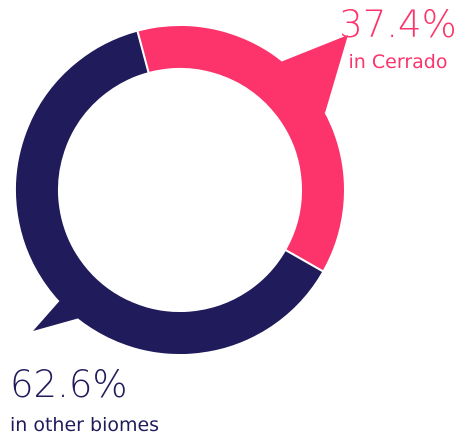 The height and width of the screenshot is (438, 459). Describe the element at coordinates (69, 384) in the screenshot. I see `other-biomes-percentage-label: 62.6%` at that location.